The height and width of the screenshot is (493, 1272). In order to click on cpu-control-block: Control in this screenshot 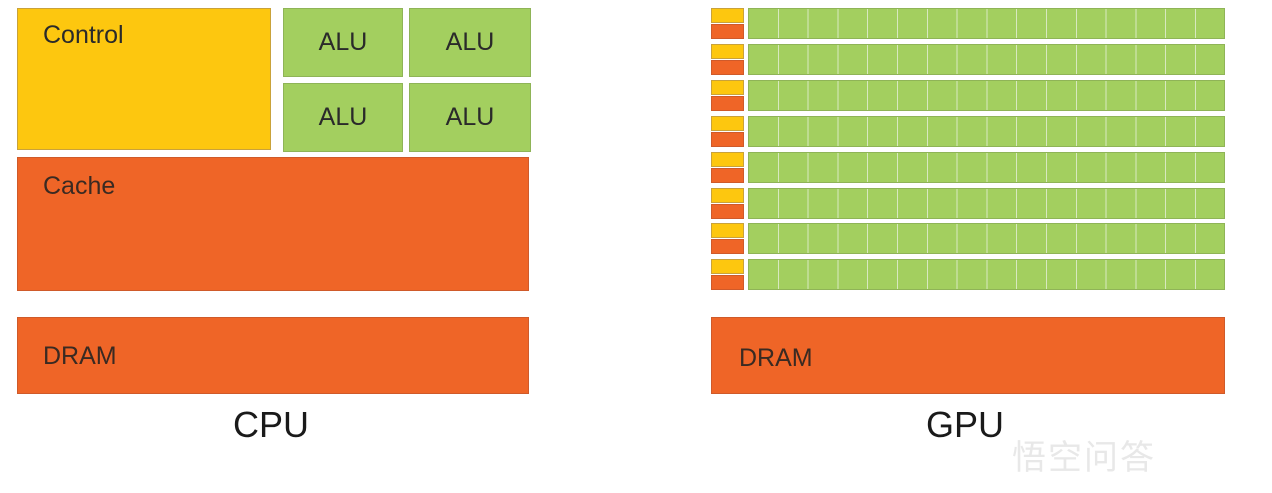, I will do `click(144, 79)`.